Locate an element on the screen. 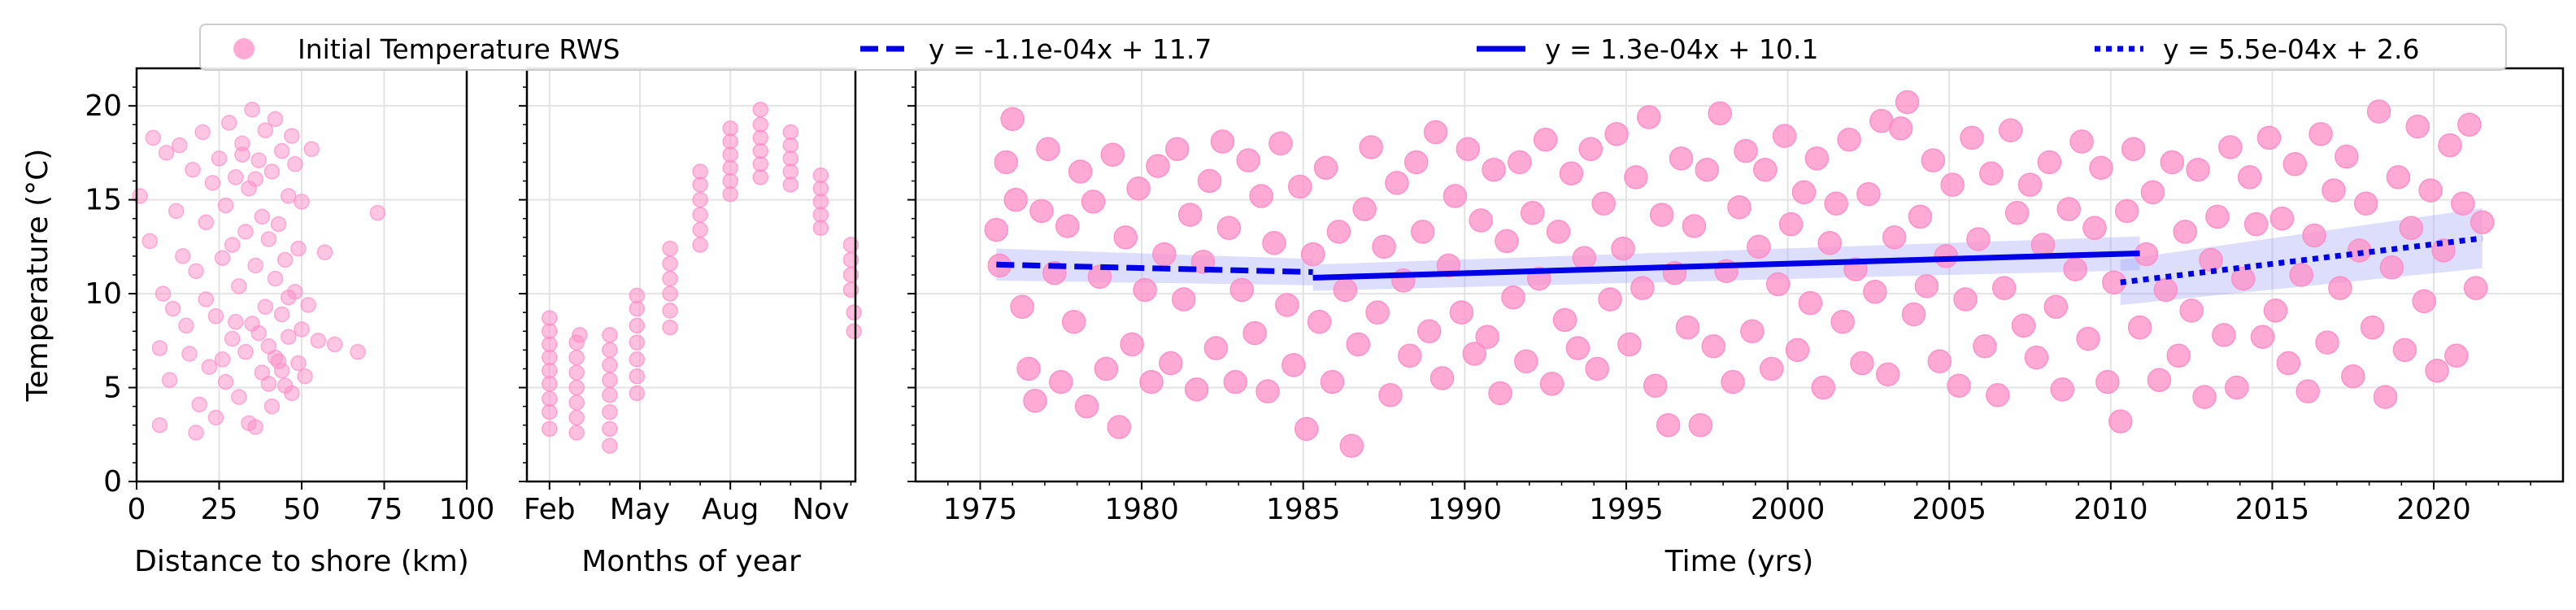 This screenshot has height=610, width=2576. x-tick-label: 2010 is located at coordinates (2110, 509).